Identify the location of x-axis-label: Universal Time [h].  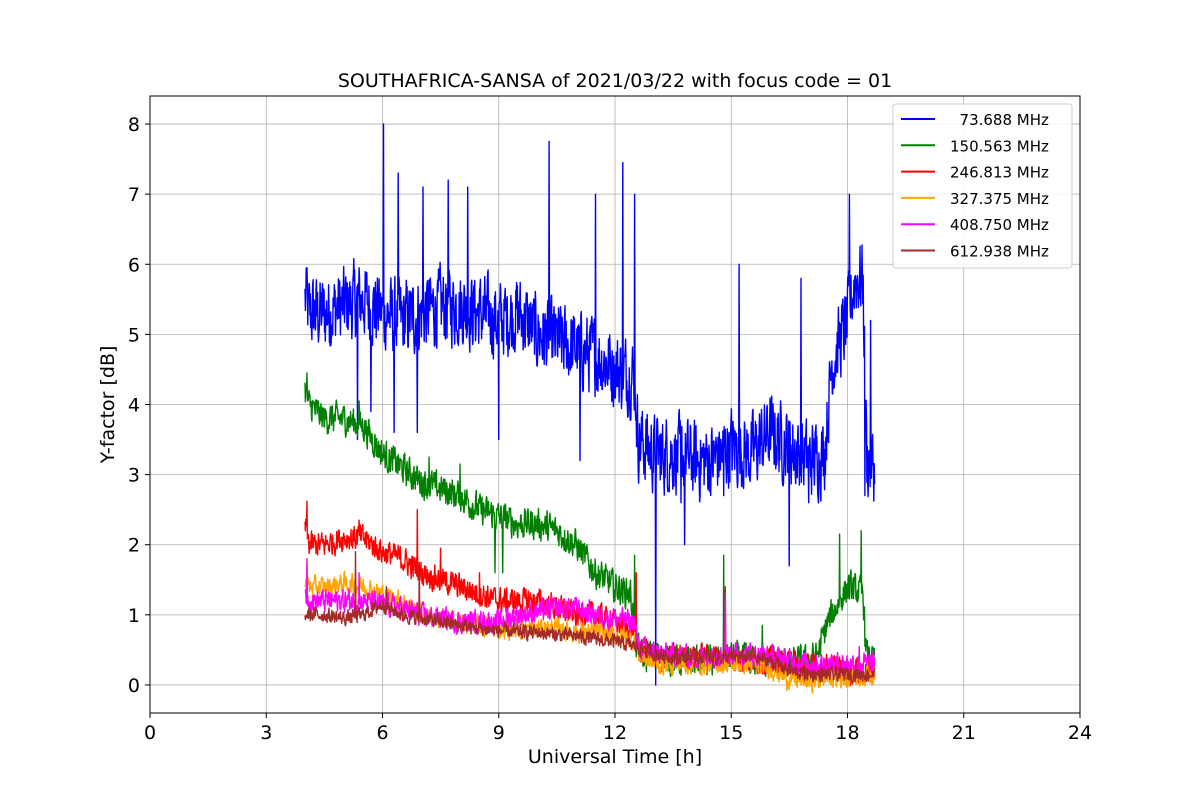
(615, 757).